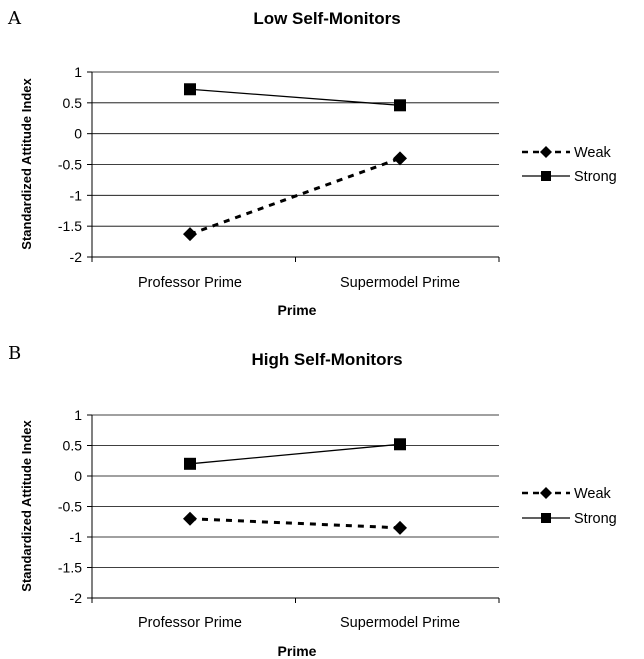  Describe the element at coordinates (326, 18) in the screenshot. I see `chart-title: Low Self-Monitors` at that location.